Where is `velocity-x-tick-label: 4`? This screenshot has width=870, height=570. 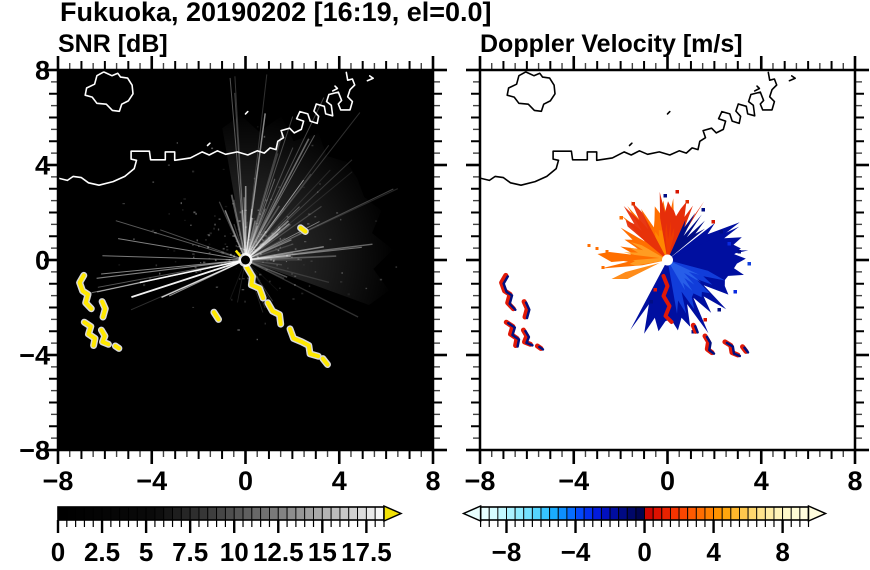
velocity-x-tick-label: 4 is located at coordinates (761, 481).